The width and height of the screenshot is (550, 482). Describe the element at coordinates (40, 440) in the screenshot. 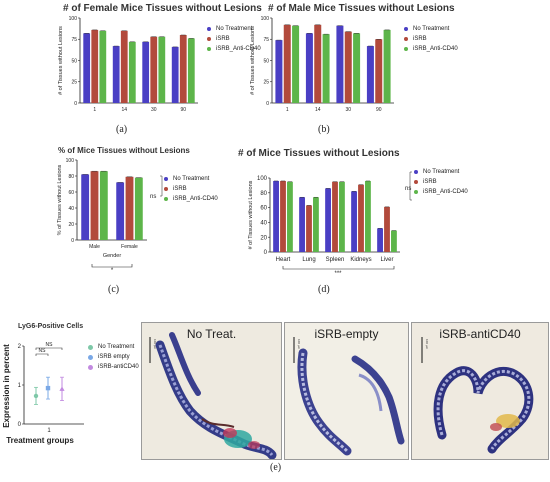

I see `x-axis-label: Treatment groups` at that location.